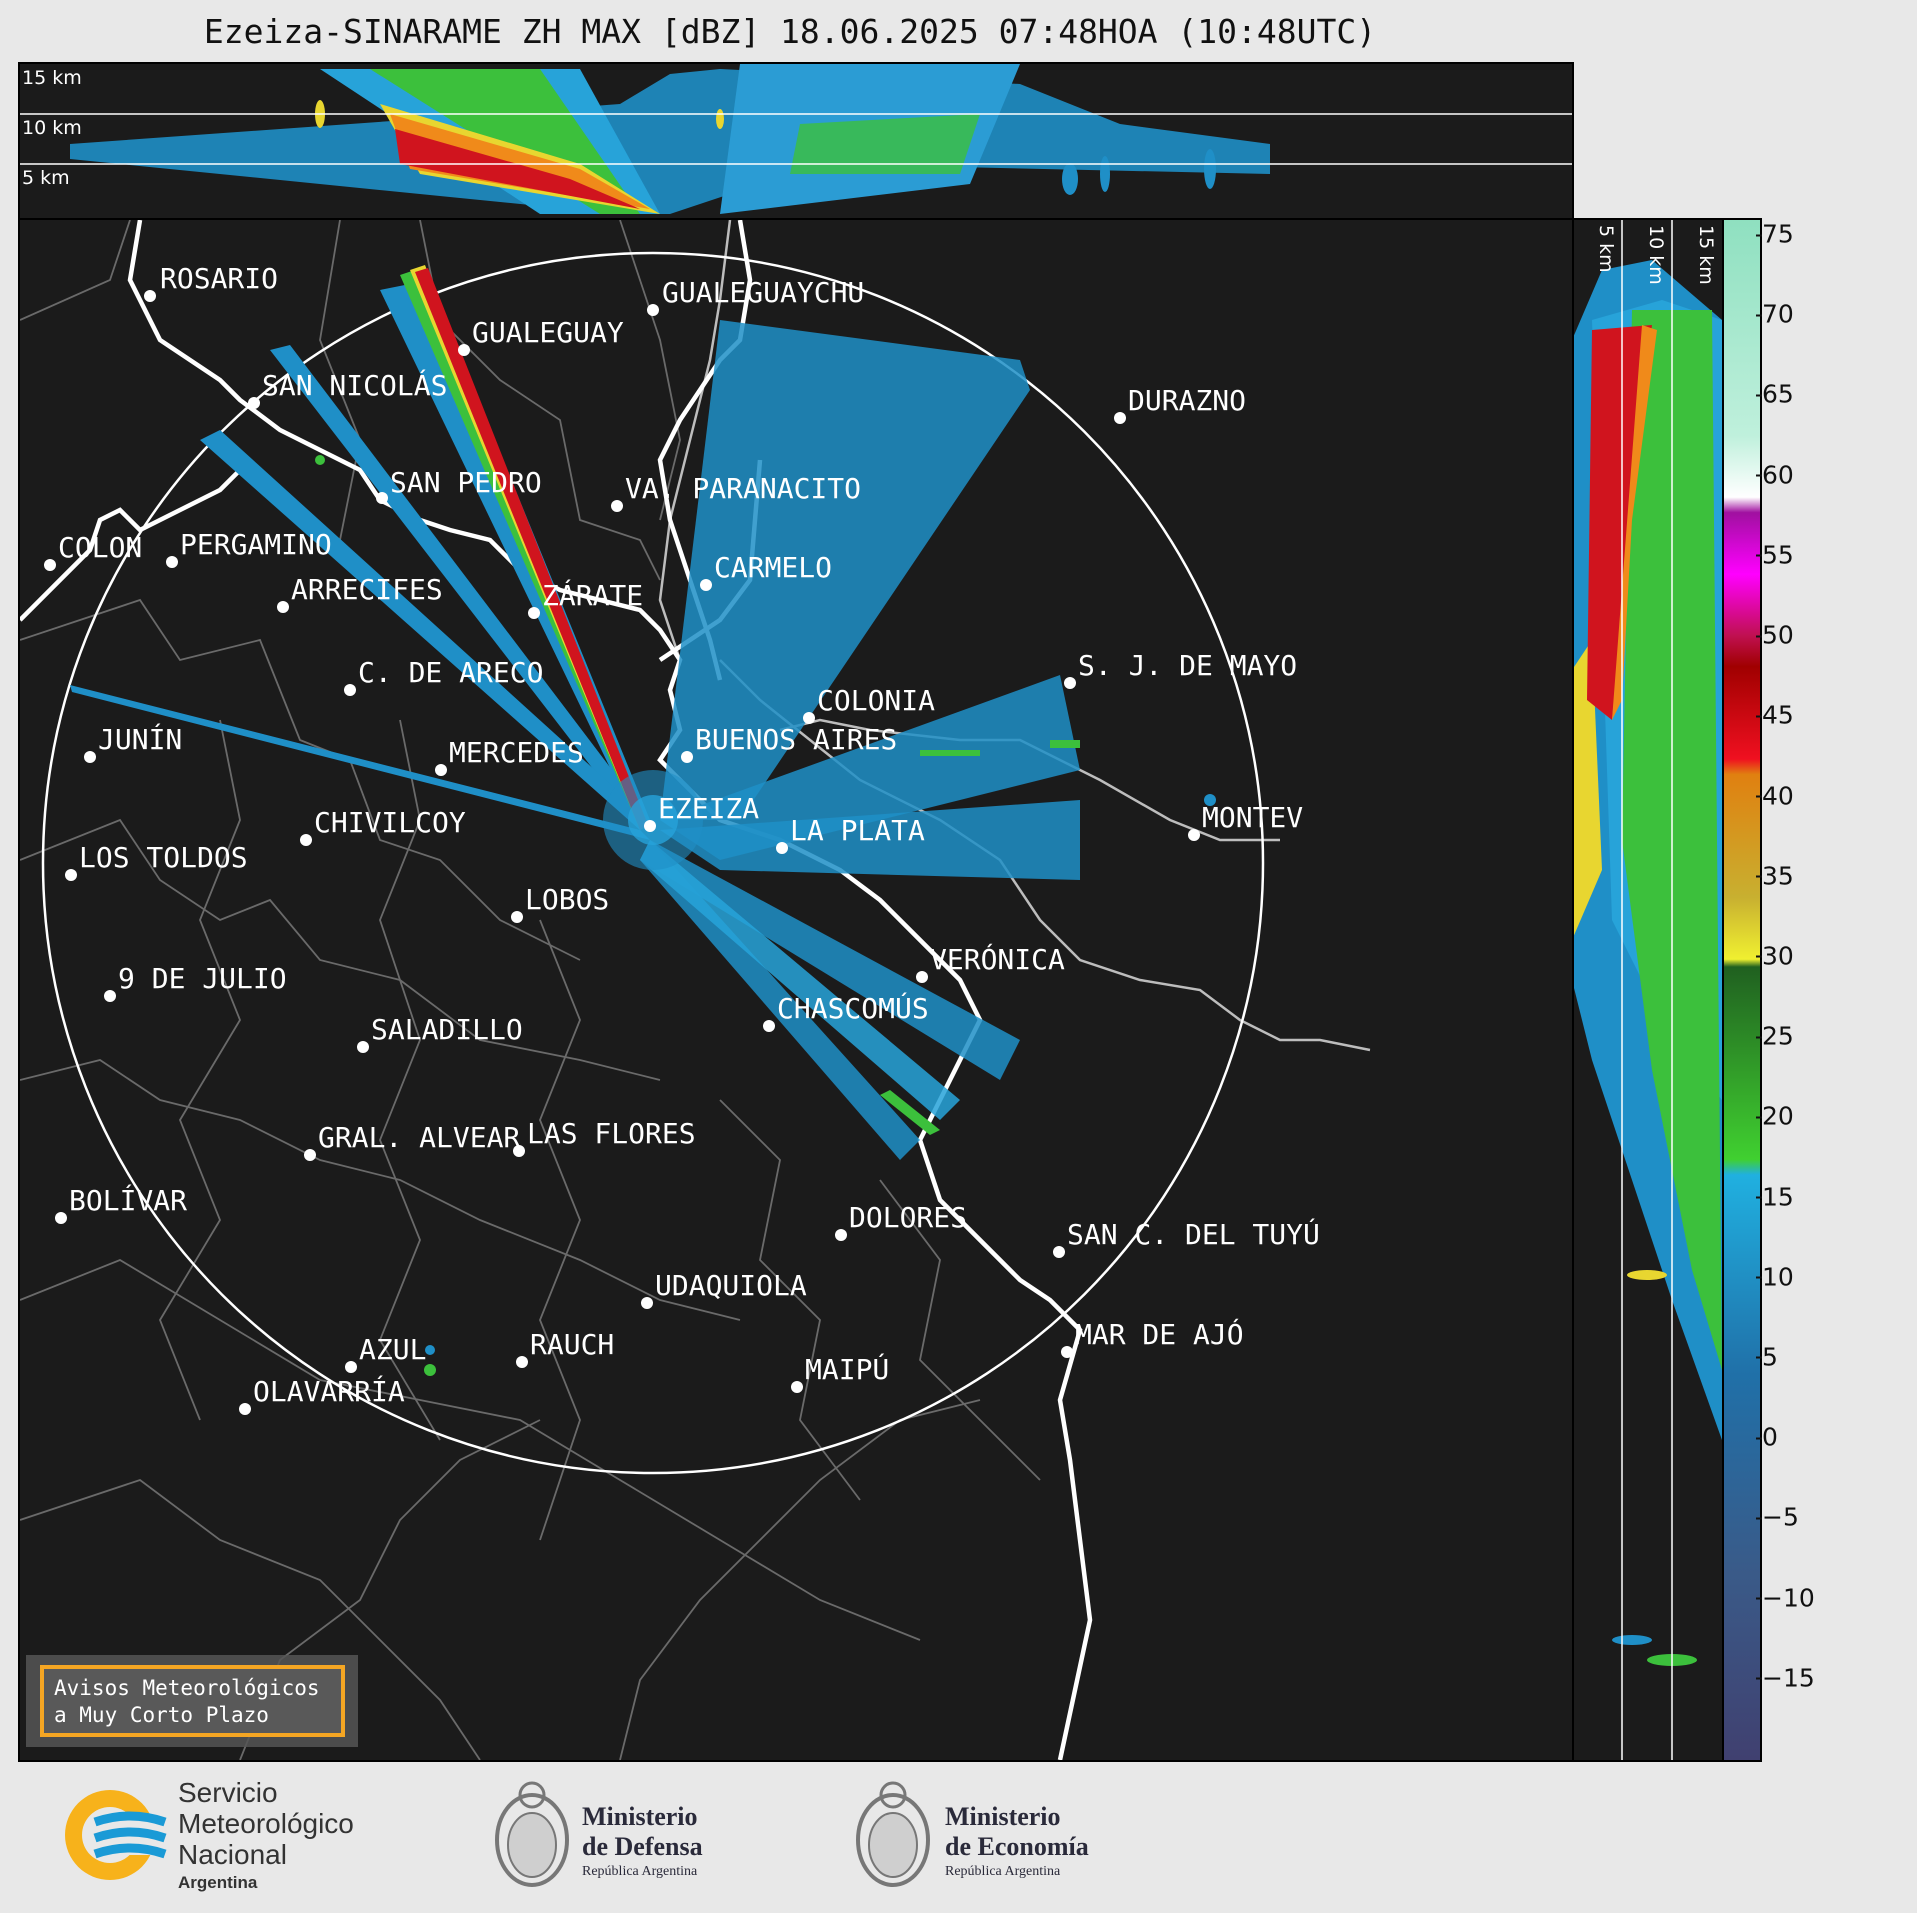 The height and width of the screenshot is (1913, 1917). Describe the element at coordinates (1252, 817) in the screenshot. I see `svg-text: MONTEV` at that location.